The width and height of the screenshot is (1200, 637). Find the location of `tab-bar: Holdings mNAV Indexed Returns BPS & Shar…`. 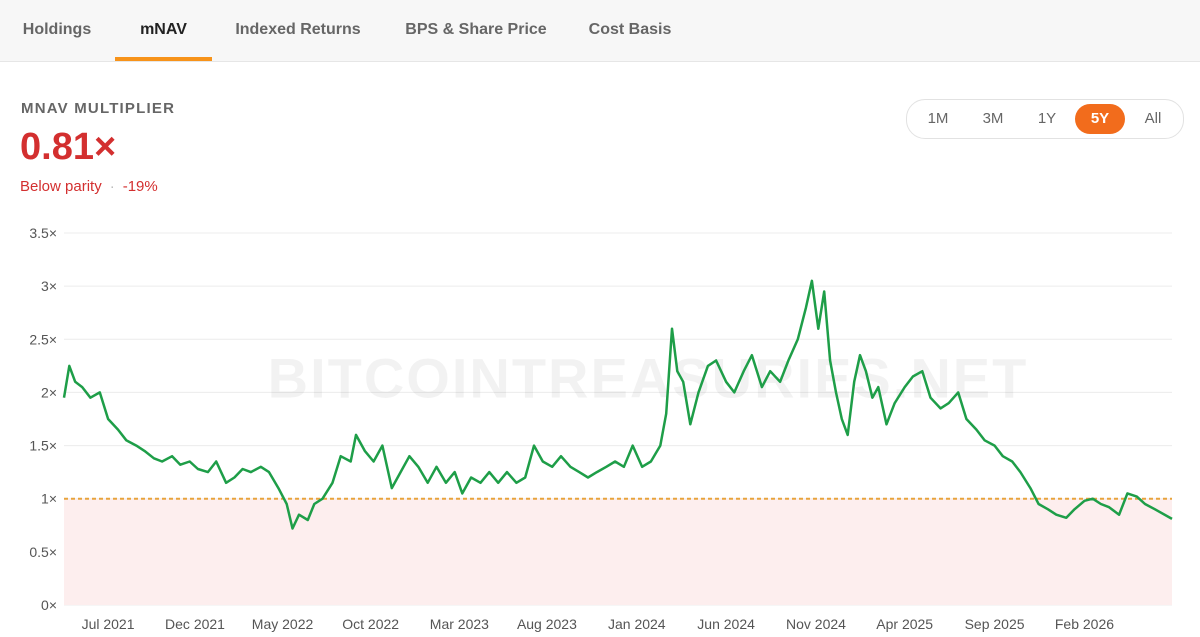

tab-bar: Holdings mNAV Indexed Returns BPS & Shar… is located at coordinates (600, 31).